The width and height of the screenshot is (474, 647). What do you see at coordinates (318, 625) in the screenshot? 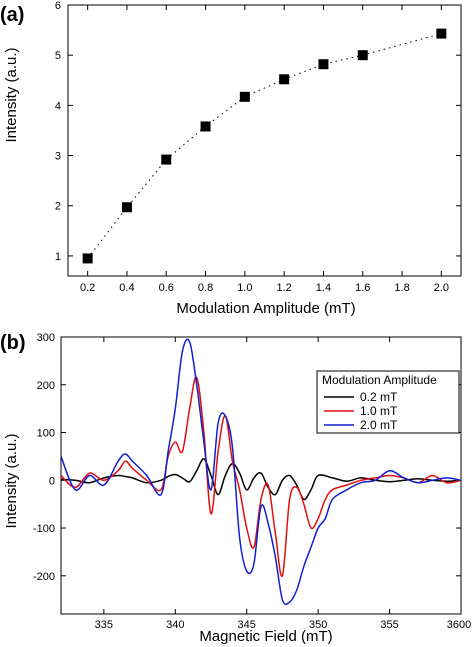
I see `b-x-tick-label: 350` at bounding box center [318, 625].